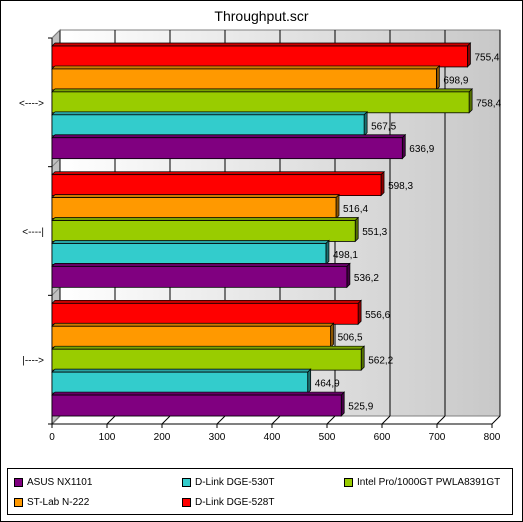 Image resolution: width=523 pixels, height=522 pixels. Describe the element at coordinates (60, 482) in the screenshot. I see `legend-label: ASUS NX1101` at that location.